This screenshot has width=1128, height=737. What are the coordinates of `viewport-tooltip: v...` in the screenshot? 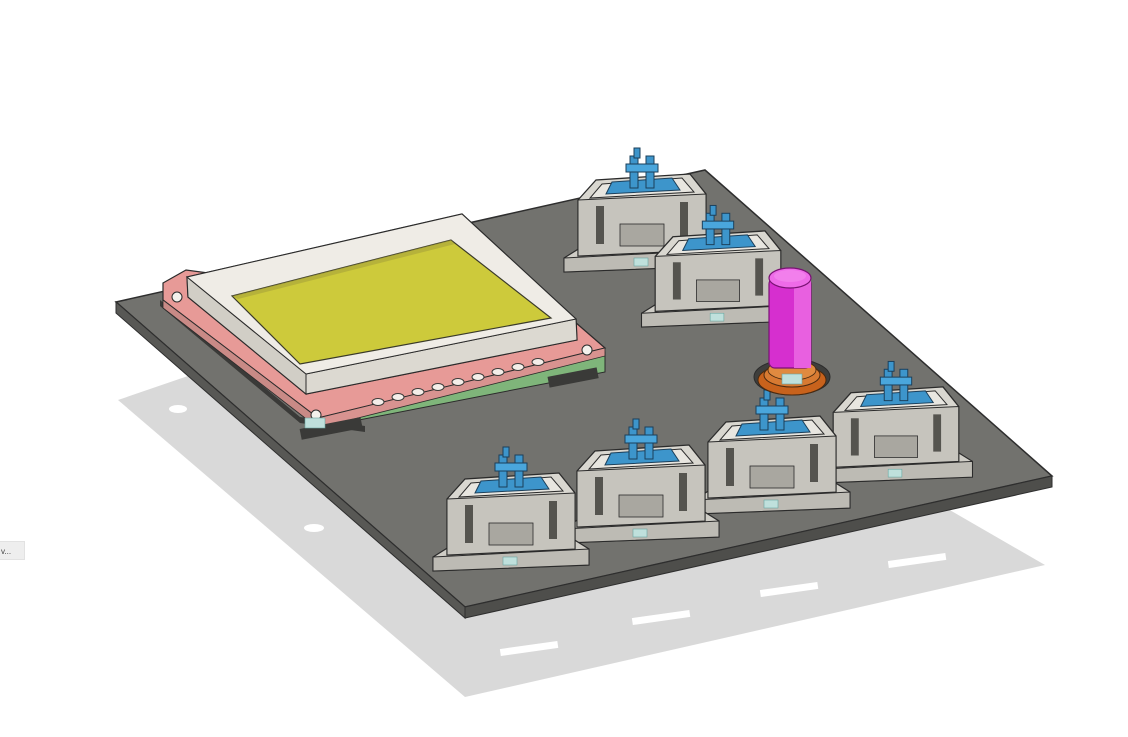 It's located at (12, 550).